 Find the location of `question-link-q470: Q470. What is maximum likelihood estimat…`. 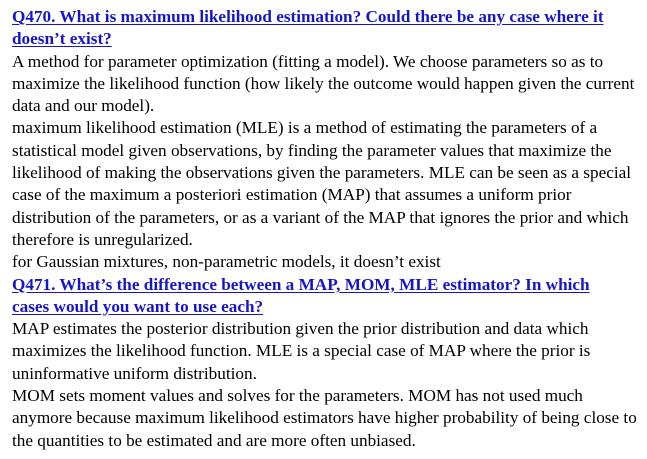

question-link-q470: Q470. What is maximum likelihood estimat… is located at coordinates (308, 28).